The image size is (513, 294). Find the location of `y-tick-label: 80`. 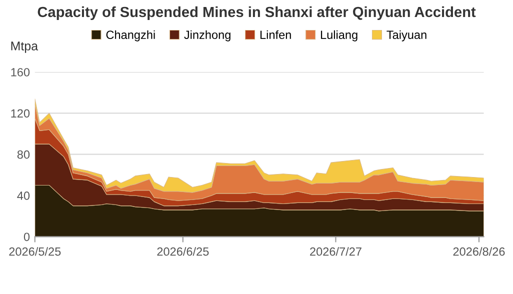

y-tick-label: 80 is located at coordinates (23, 154).